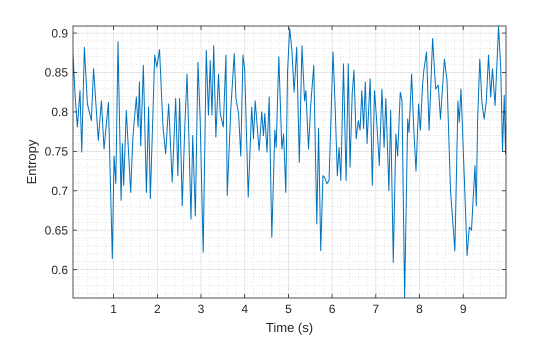  I want to click on x-tick-label: 1, so click(114, 309).